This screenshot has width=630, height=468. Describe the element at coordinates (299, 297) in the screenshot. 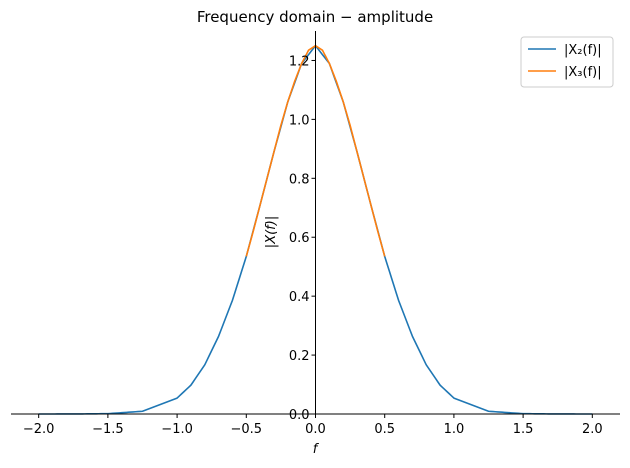

I see `y-tick-label: 0.4` at that location.